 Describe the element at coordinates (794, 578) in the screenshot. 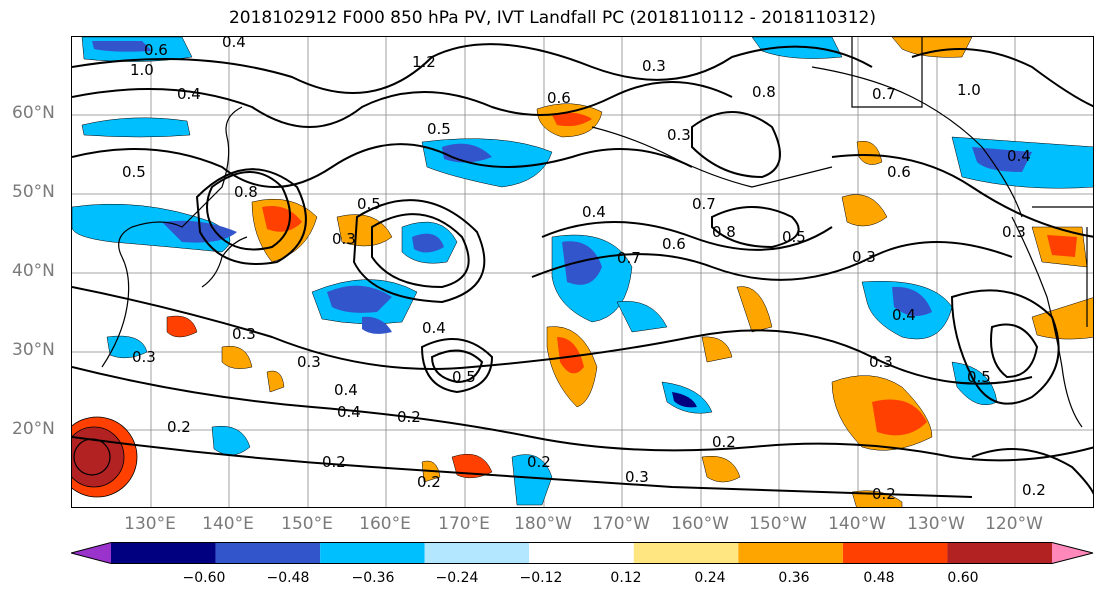

I see `colorbar-tick: 0.36` at that location.